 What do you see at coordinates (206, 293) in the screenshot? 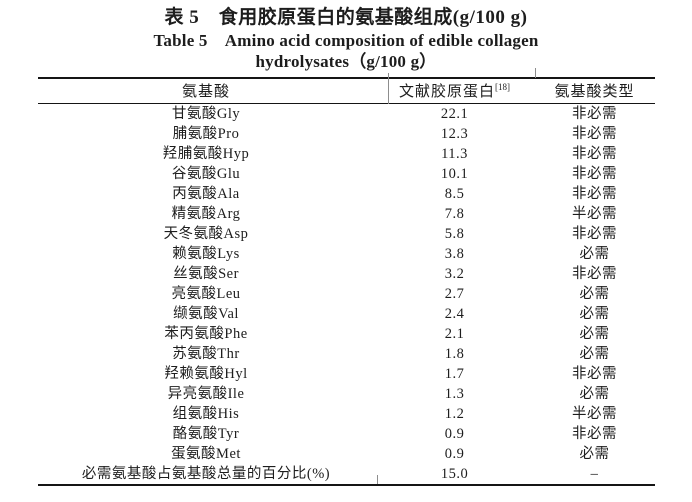
I see `cell-amino-acid-name: 亮氨酸Leu` at bounding box center [206, 293].